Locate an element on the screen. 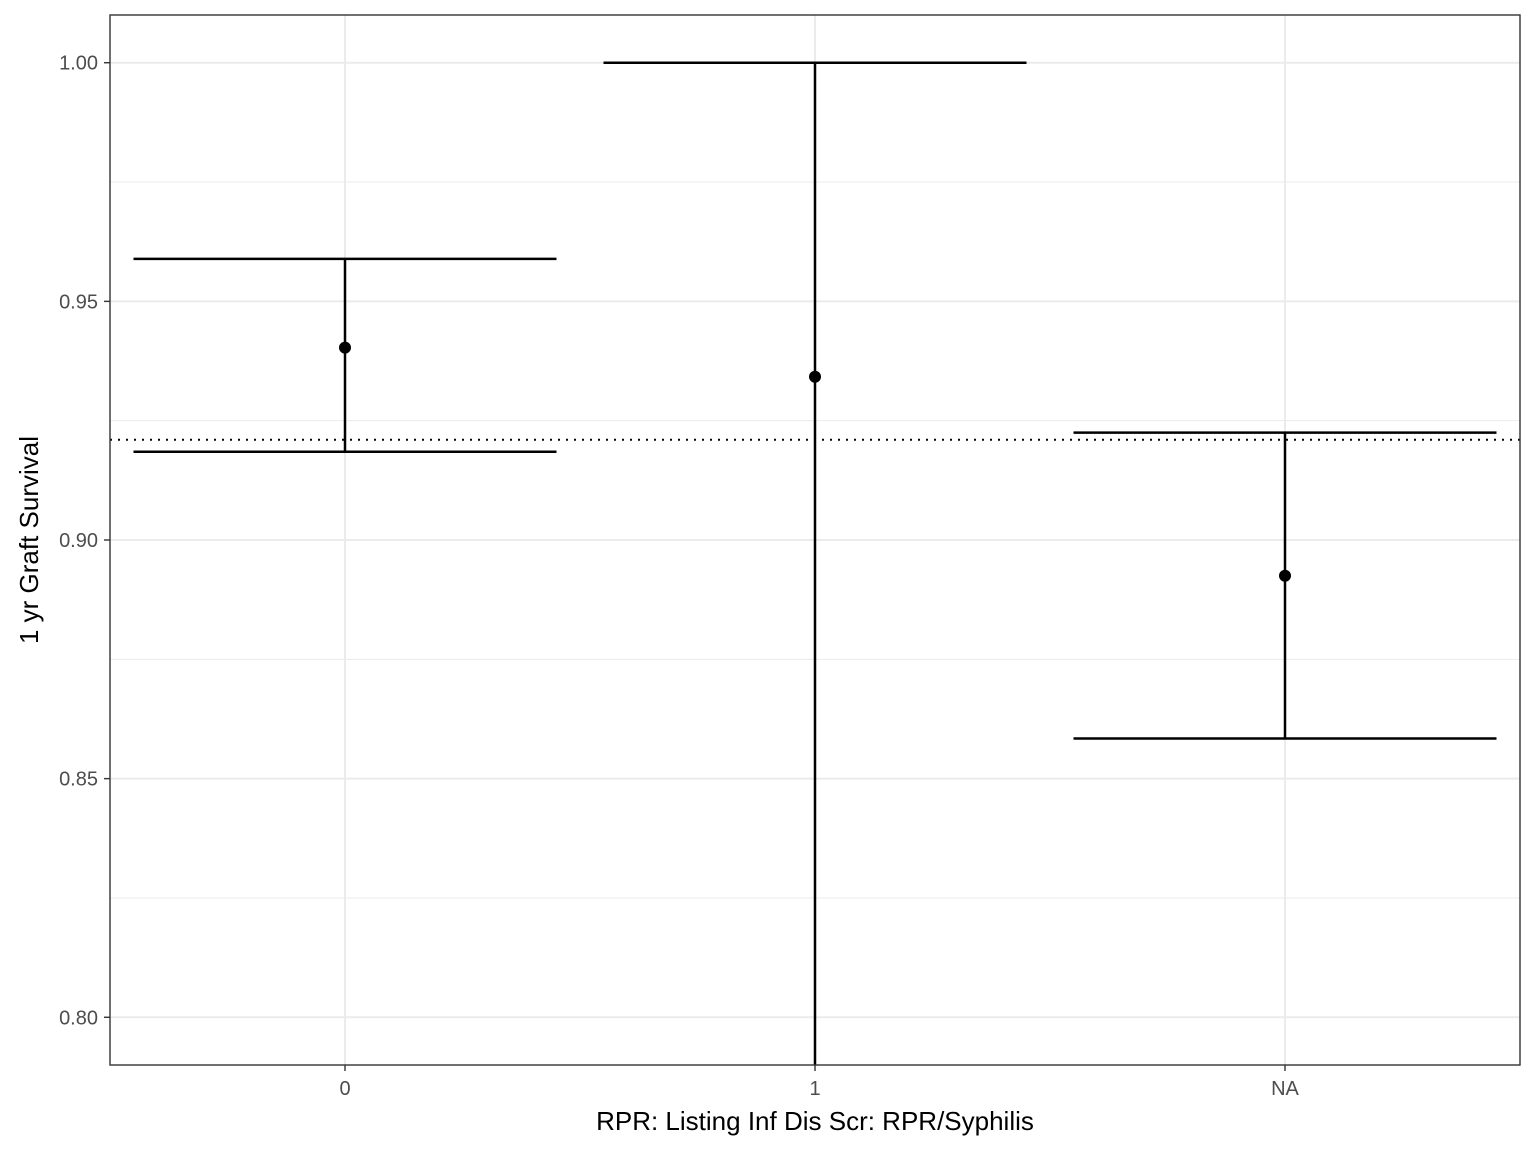 Image resolution: width=1536 pixels, height=1152 pixels. y-tick-label: 0.90 is located at coordinates (78, 541).